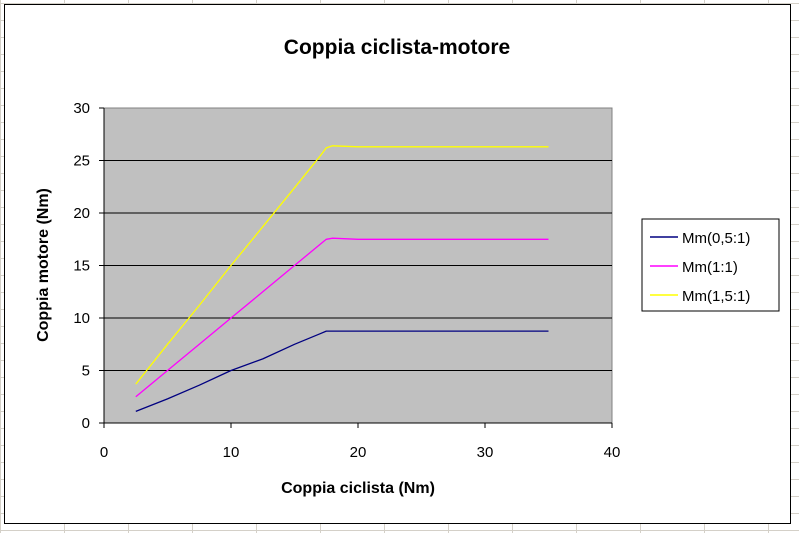 This screenshot has height=533, width=799. Describe the element at coordinates (81, 213) in the screenshot. I see `y-tick-label-4: 20` at that location.